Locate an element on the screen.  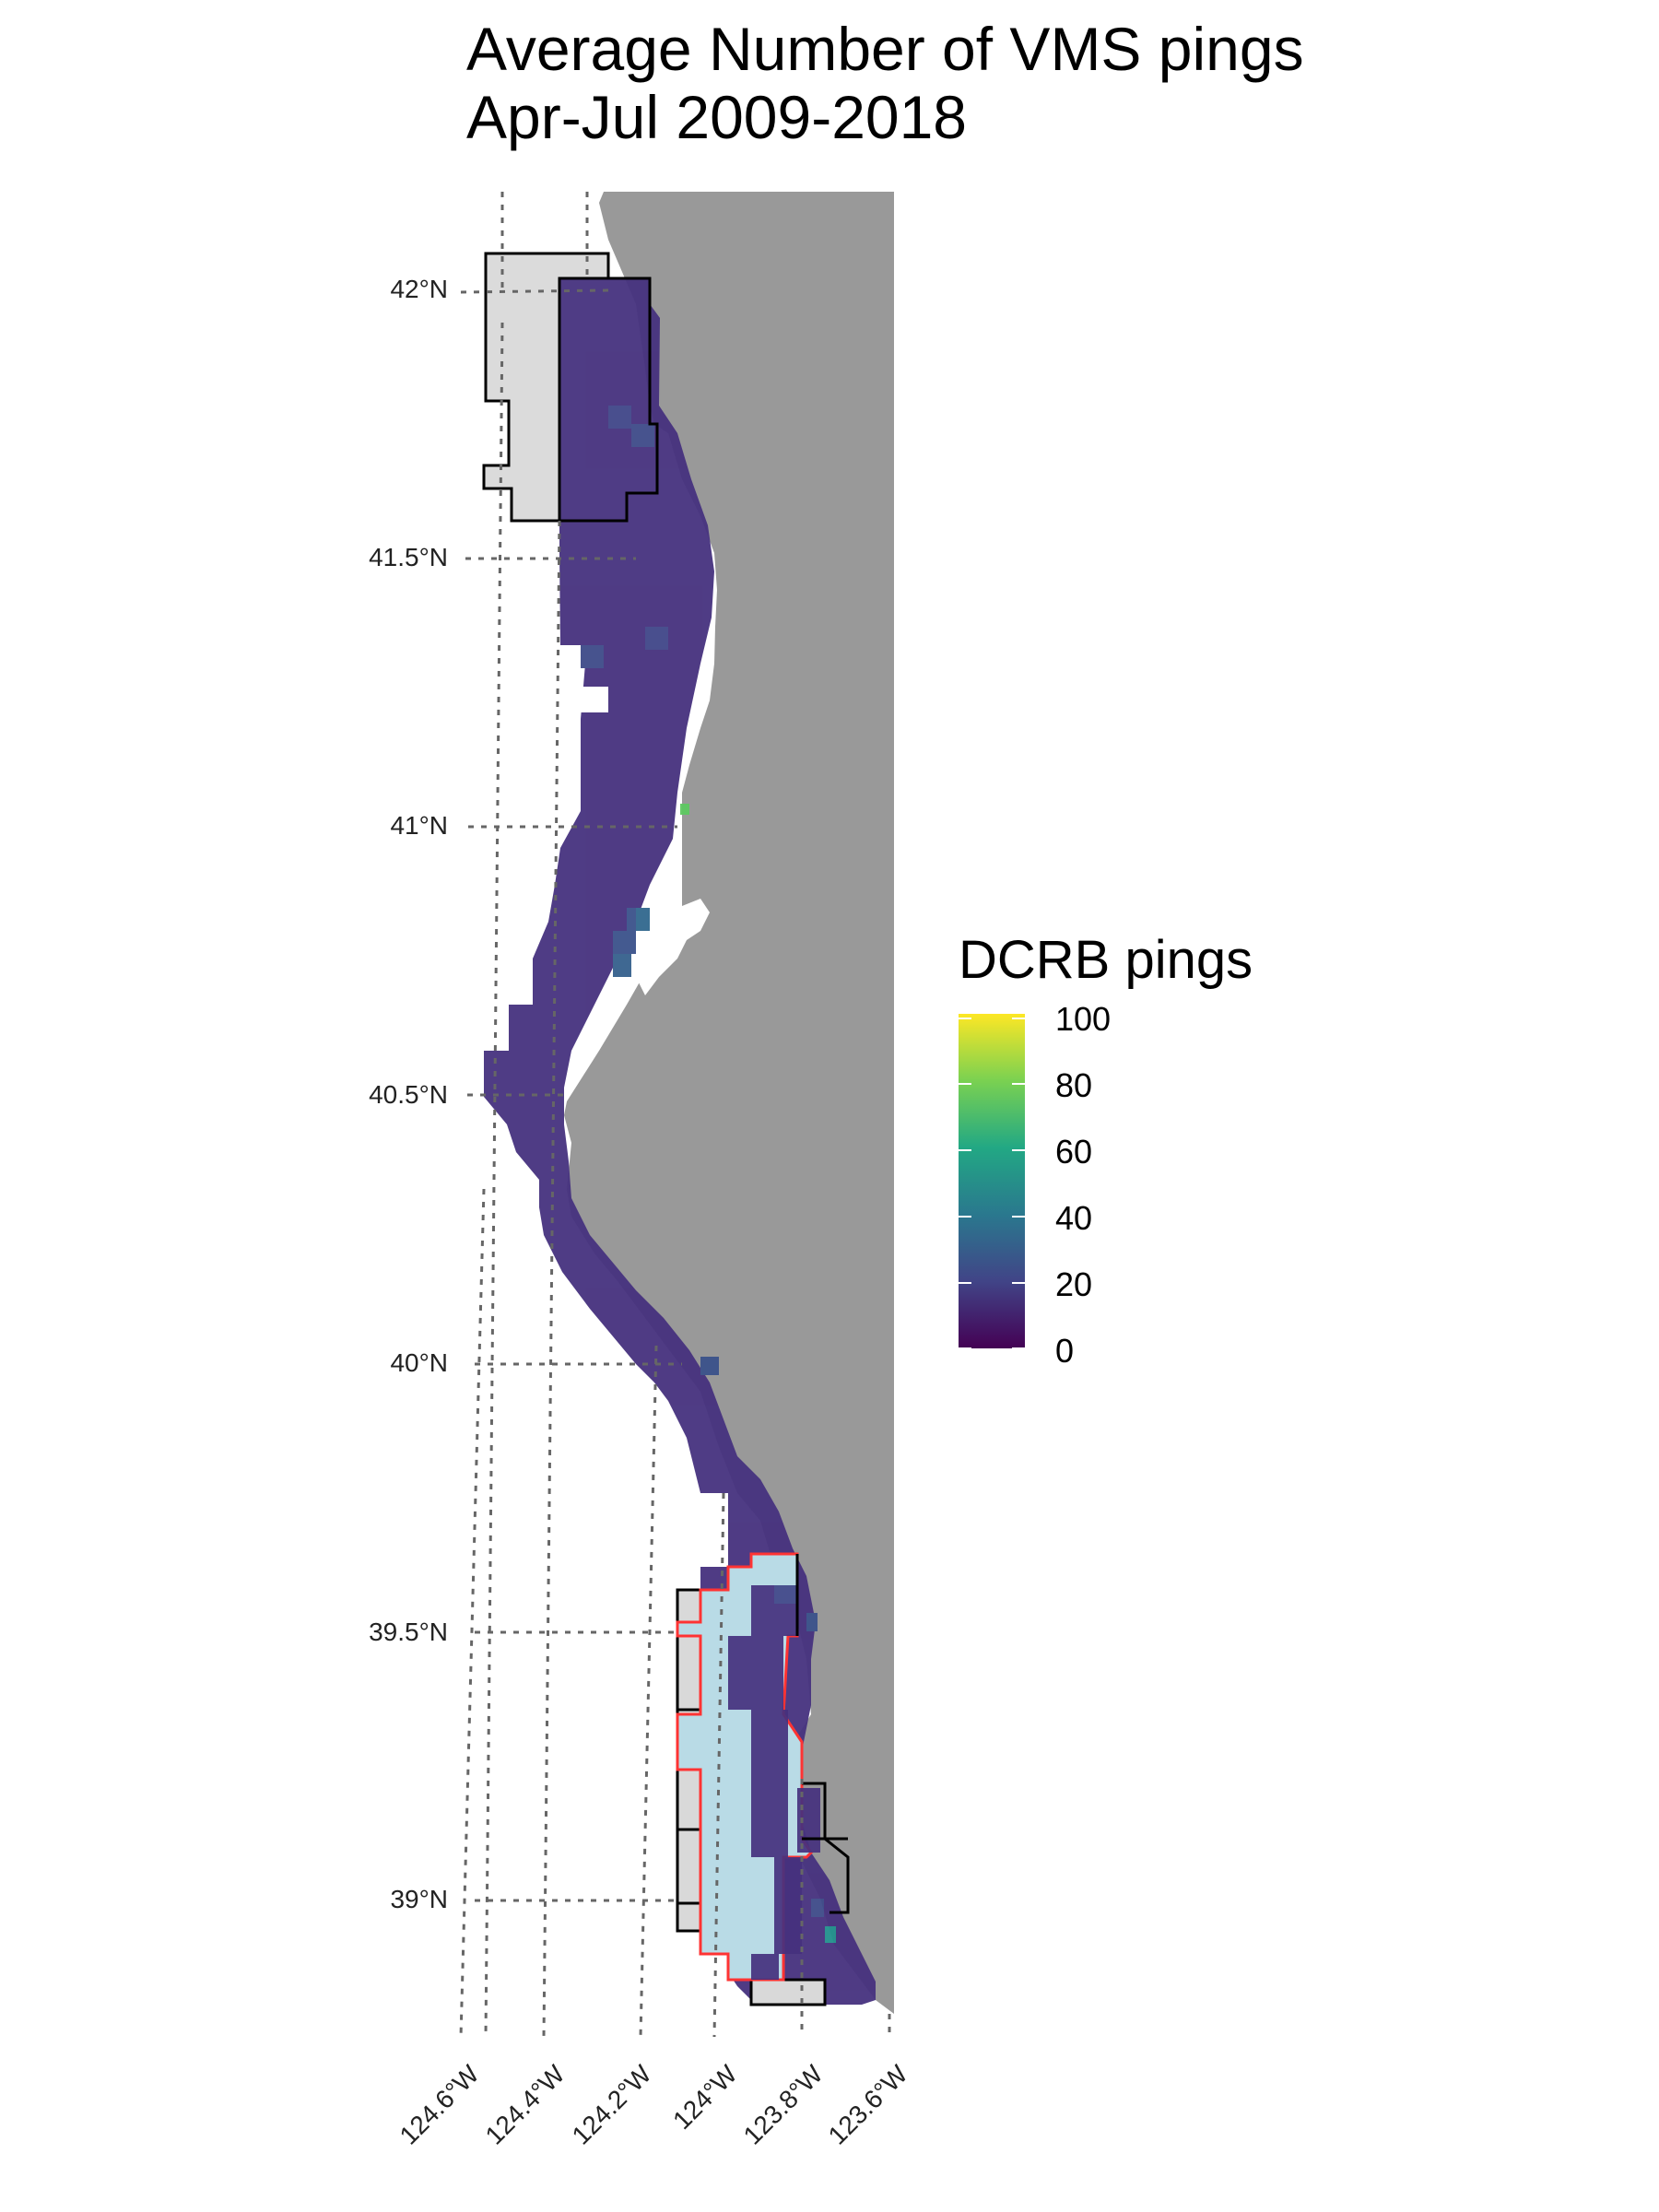
lat-label-39: 39°N is located at coordinates (419, 1899).